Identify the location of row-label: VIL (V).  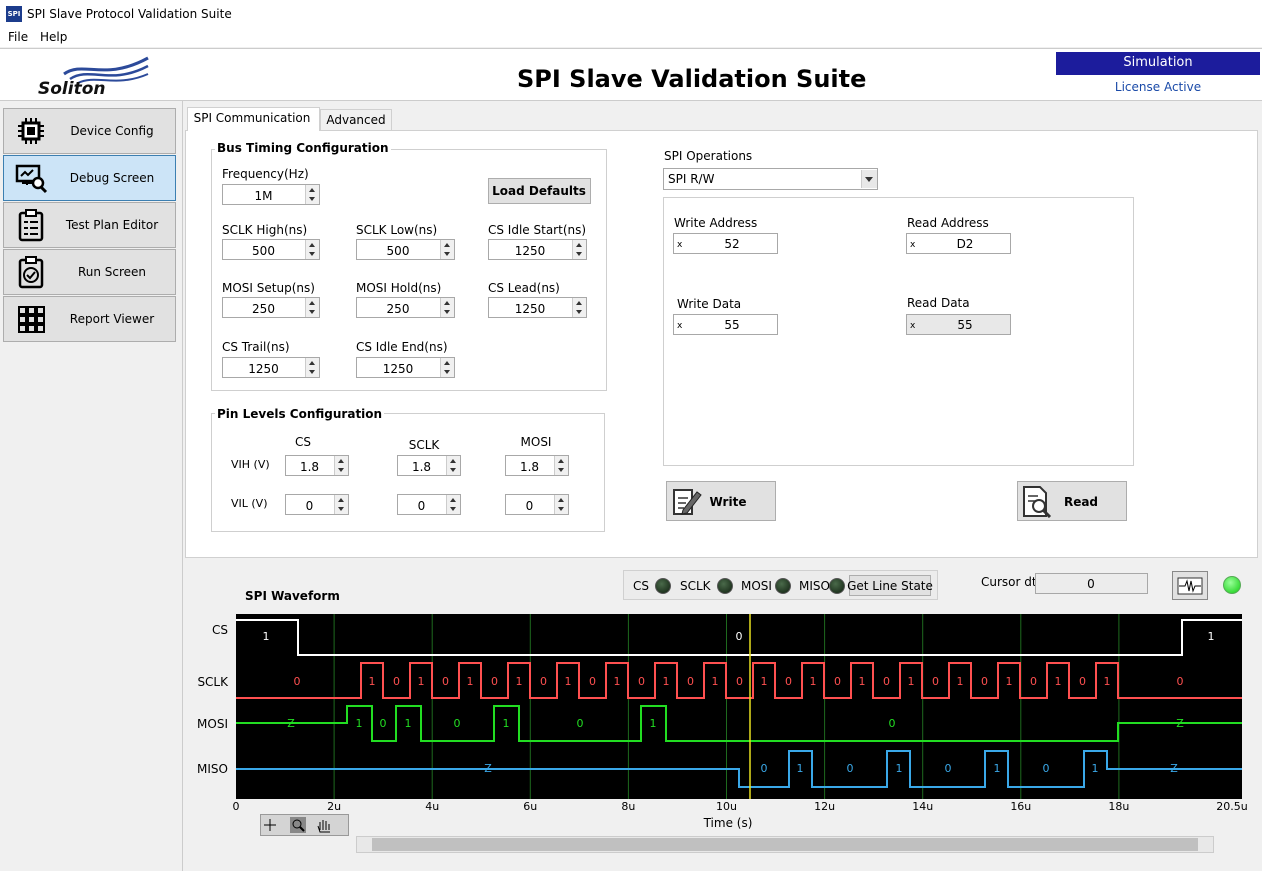
(249, 503).